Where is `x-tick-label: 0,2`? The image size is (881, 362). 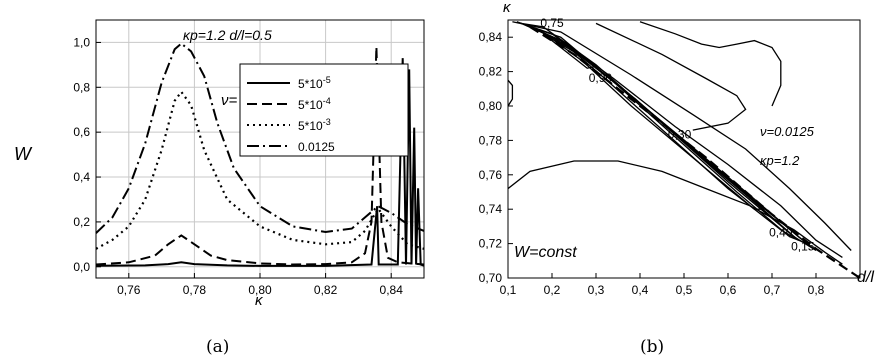
x-tick-label: 0,2 is located at coordinates (552, 290).